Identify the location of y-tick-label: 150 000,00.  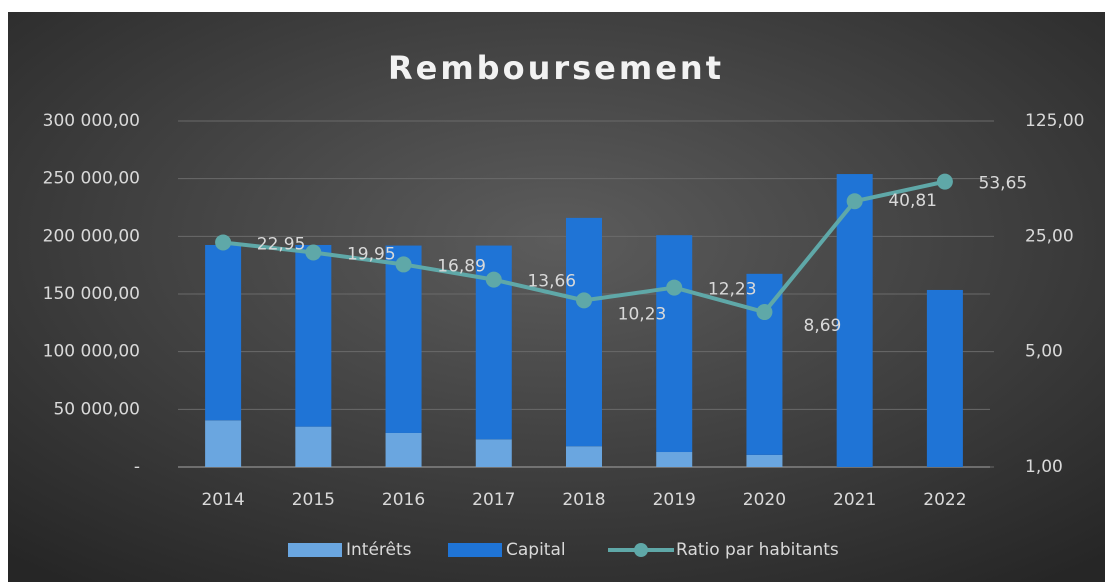
(91, 294).